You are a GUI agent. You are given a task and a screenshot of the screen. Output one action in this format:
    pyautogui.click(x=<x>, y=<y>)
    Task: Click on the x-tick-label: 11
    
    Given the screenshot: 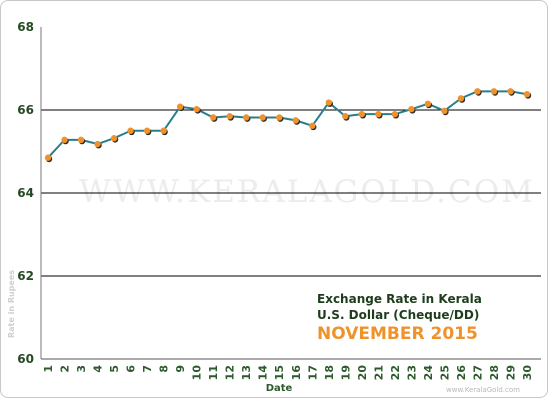 What is the action you would take?
    pyautogui.click(x=213, y=372)
    